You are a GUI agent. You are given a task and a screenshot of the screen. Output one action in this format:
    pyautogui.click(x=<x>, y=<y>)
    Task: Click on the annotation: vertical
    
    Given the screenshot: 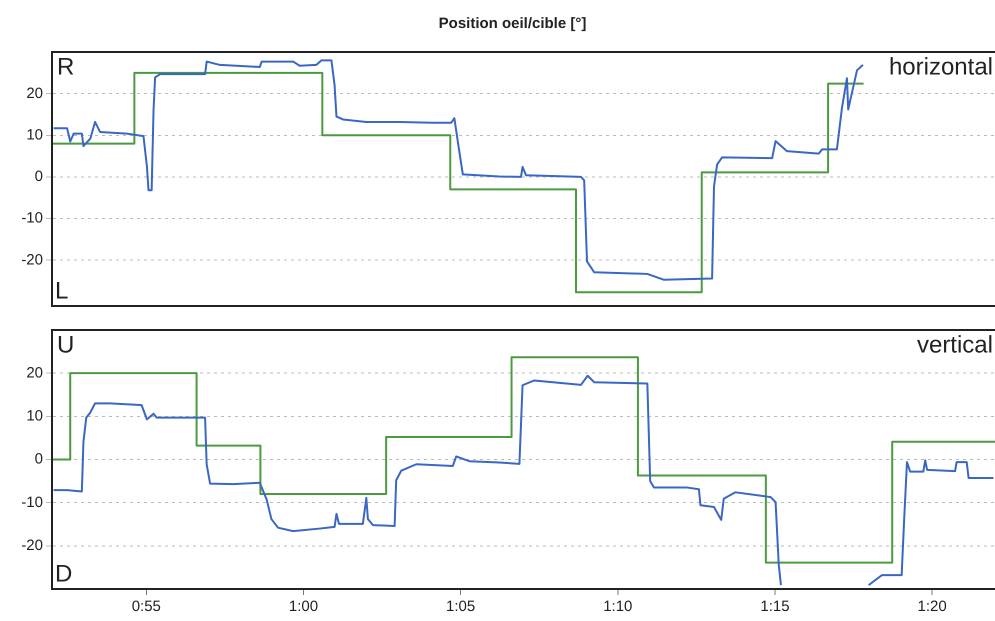 What is the action you would take?
    pyautogui.click(x=954, y=345)
    